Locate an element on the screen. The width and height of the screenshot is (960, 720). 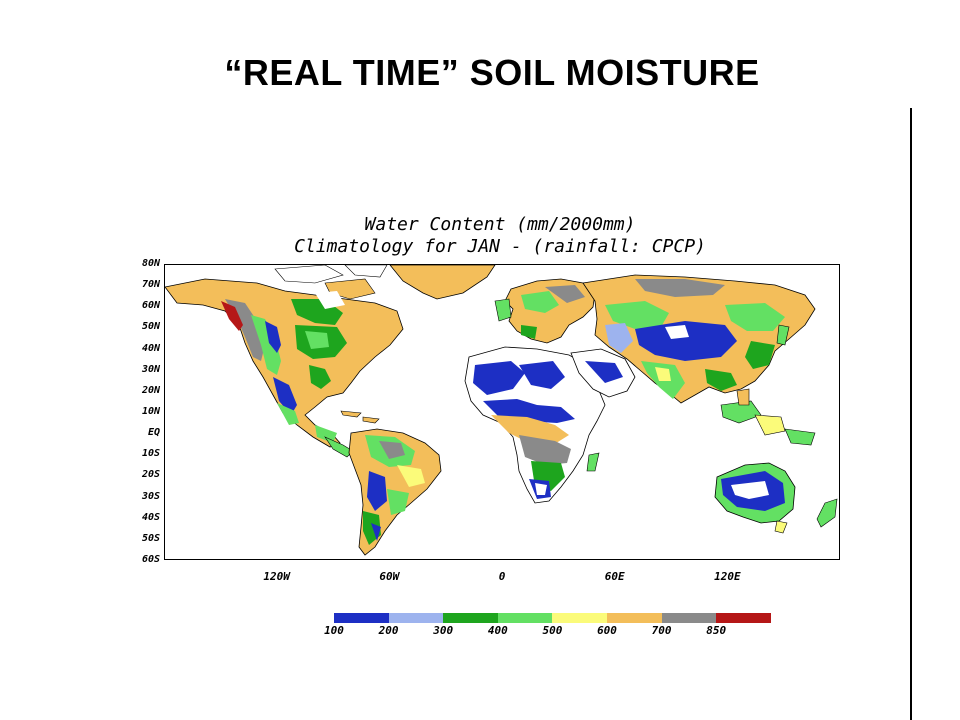
longitude-label: 0 is located at coordinates (502, 576).